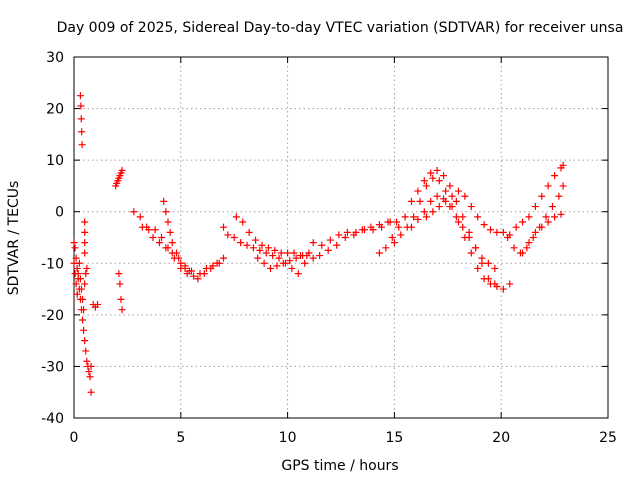  Describe the element at coordinates (59, 213) in the screenshot. I see `y-tick-label: 0` at that location.